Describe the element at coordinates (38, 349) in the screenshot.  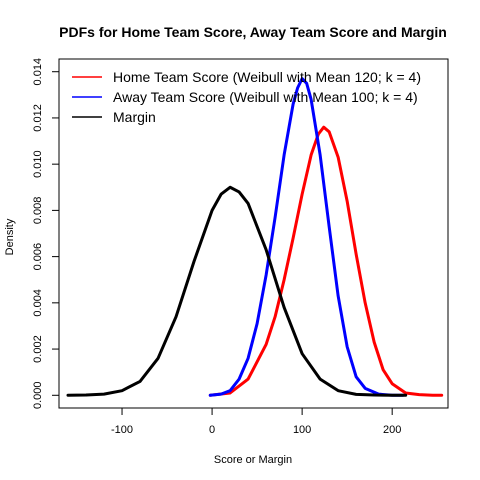
I see `y-tick-label: 0.002` at that location.